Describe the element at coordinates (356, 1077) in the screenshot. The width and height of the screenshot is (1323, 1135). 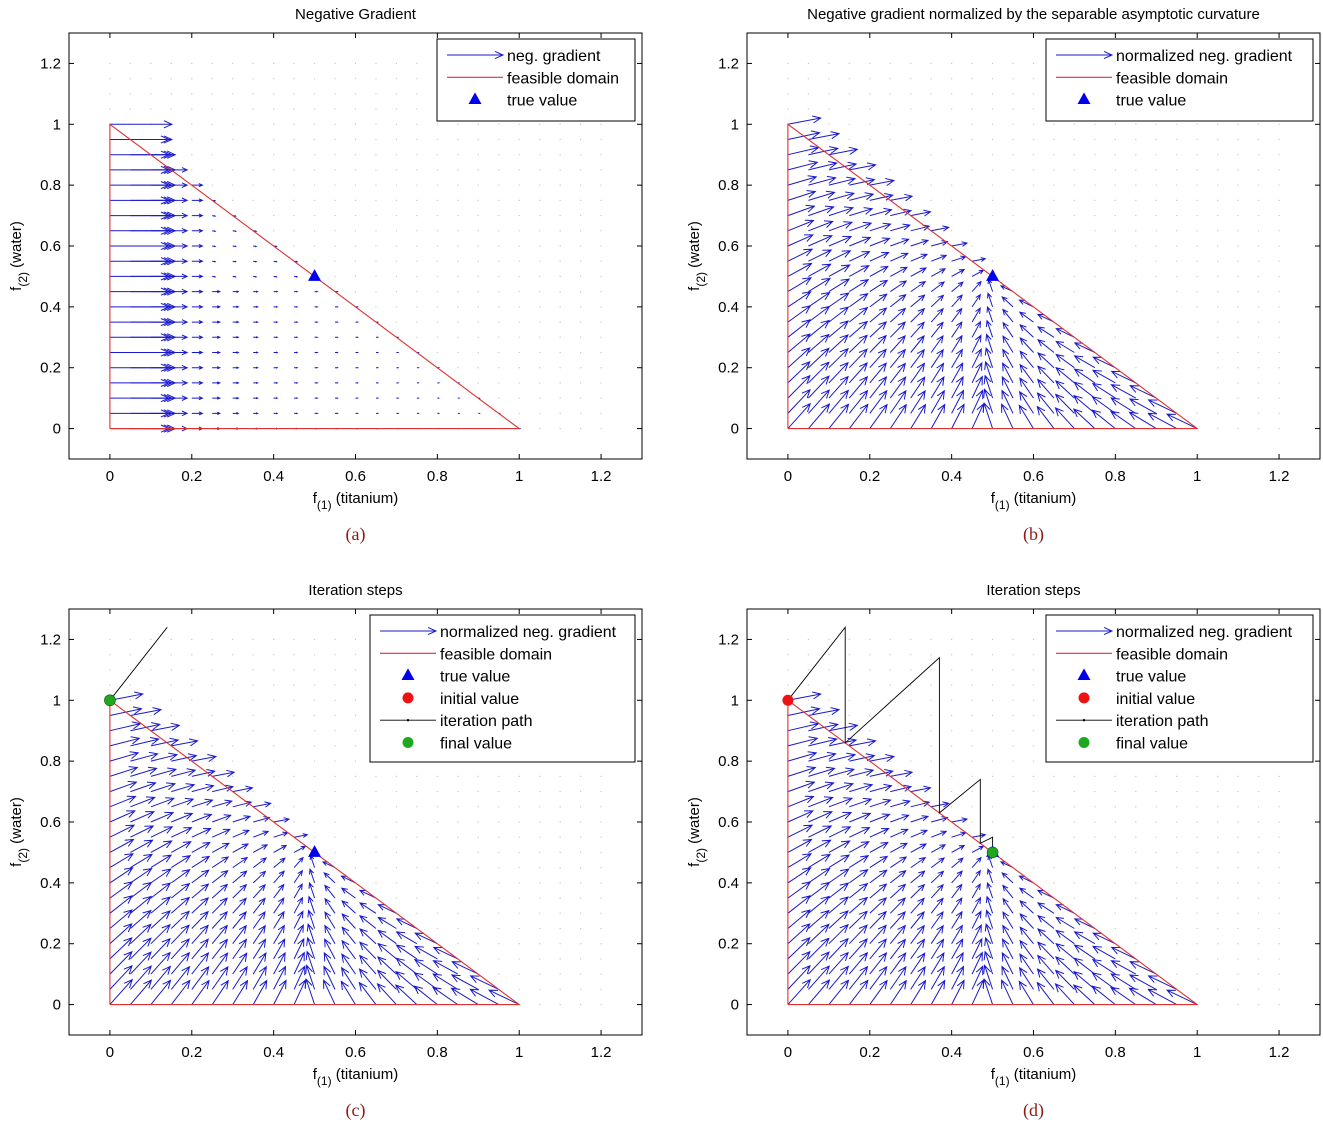
I see `x-axis-label: f(1) (titanium)` at that location.